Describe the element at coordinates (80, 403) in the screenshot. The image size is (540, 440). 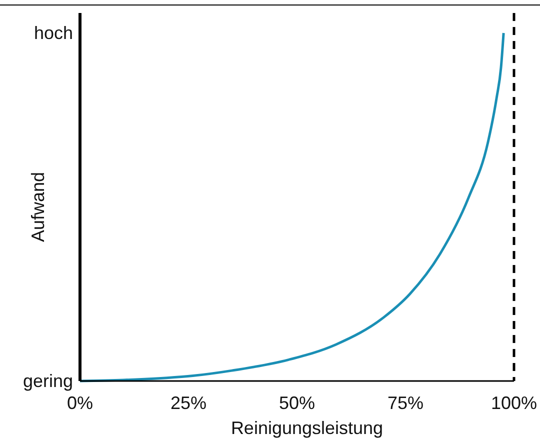
I see `x-tick-label: 0%` at that location.